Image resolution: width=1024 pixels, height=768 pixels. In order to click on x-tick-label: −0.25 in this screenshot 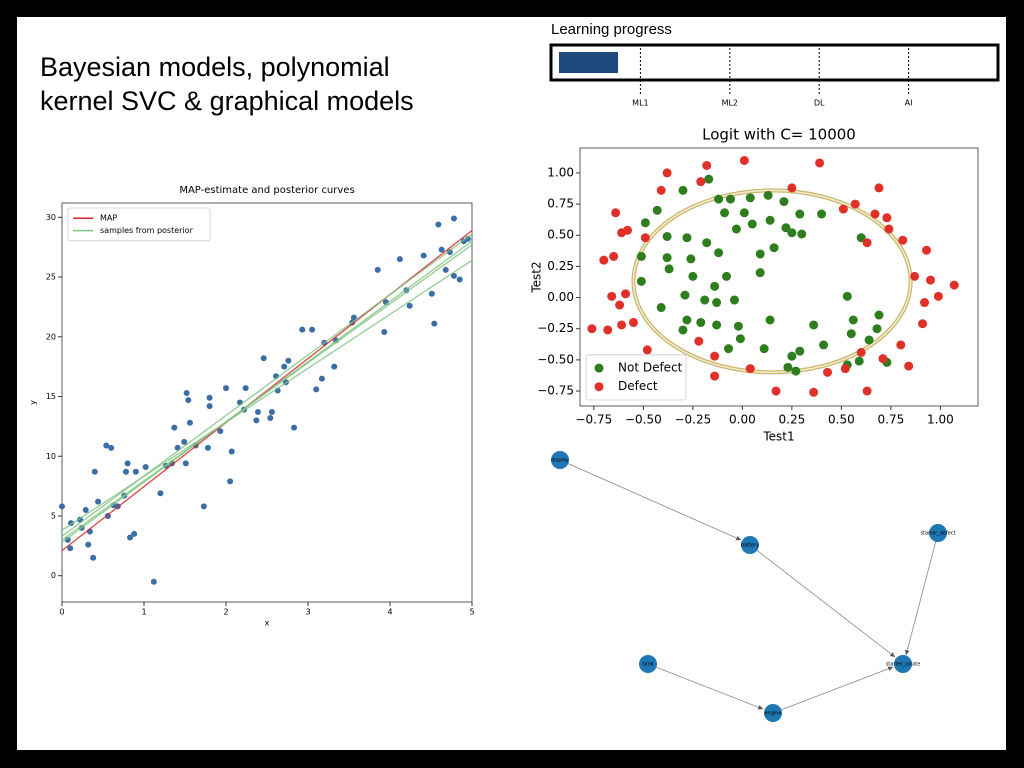, I will do `click(692, 420)`.